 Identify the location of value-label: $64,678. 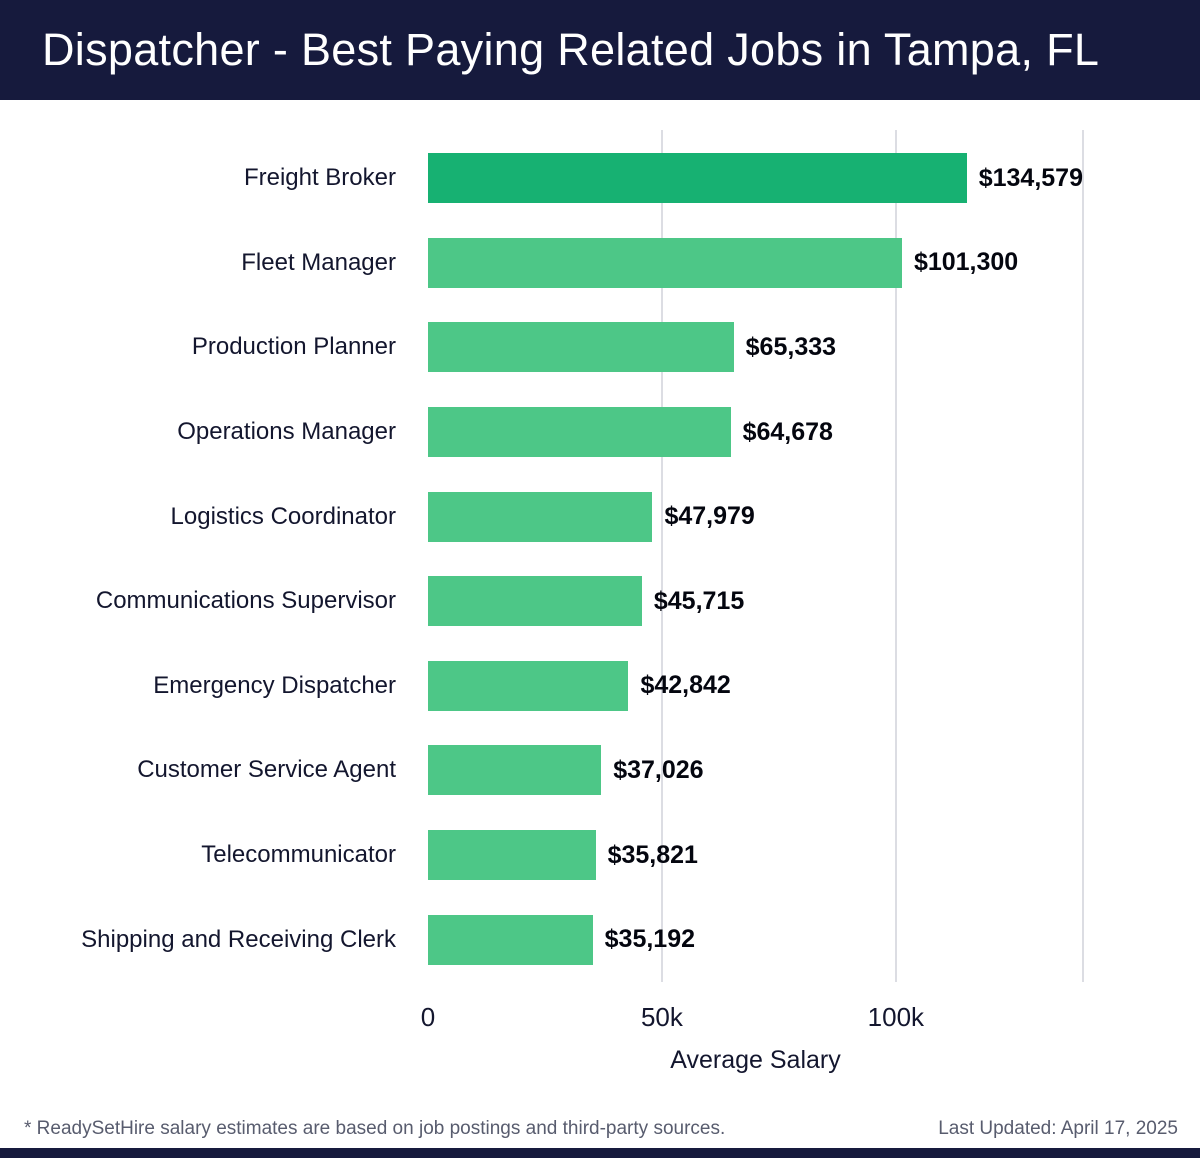
(787, 431).